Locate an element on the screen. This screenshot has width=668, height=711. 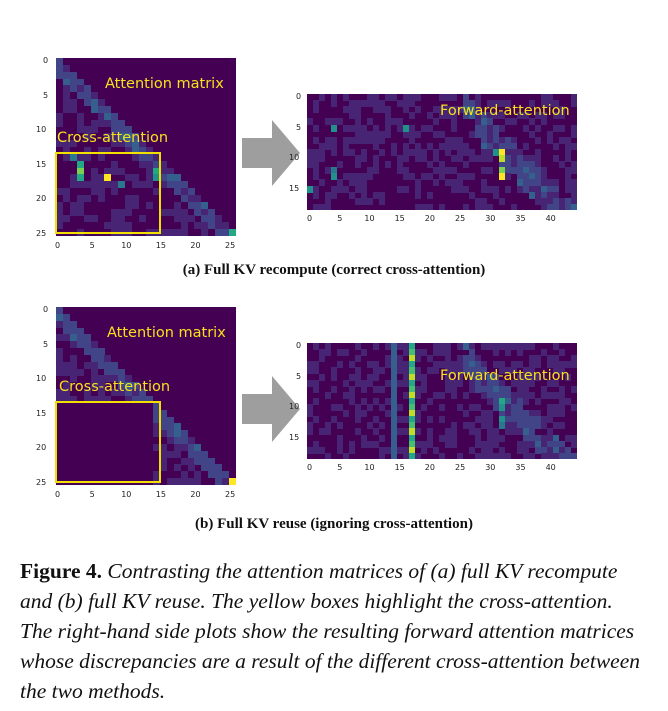
y-tick-label: 20 is located at coordinates (41, 198).